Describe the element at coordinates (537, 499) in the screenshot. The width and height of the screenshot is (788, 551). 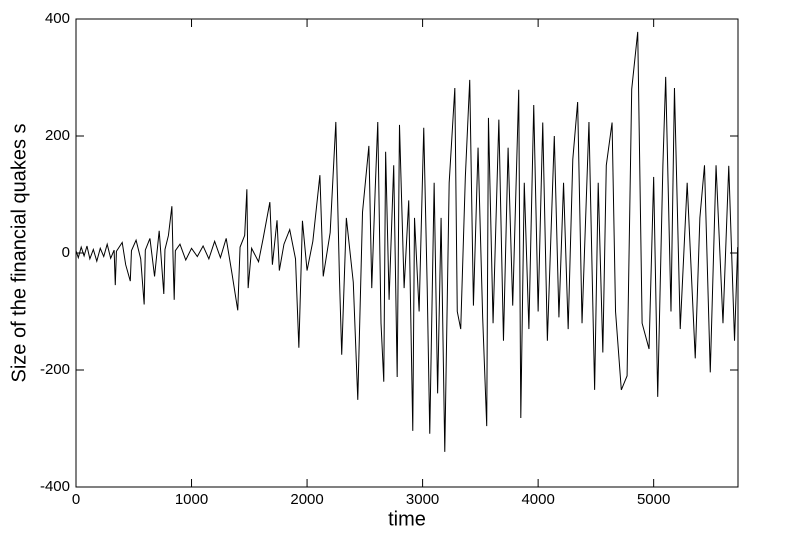
I see `x-tick-label: 4000` at that location.